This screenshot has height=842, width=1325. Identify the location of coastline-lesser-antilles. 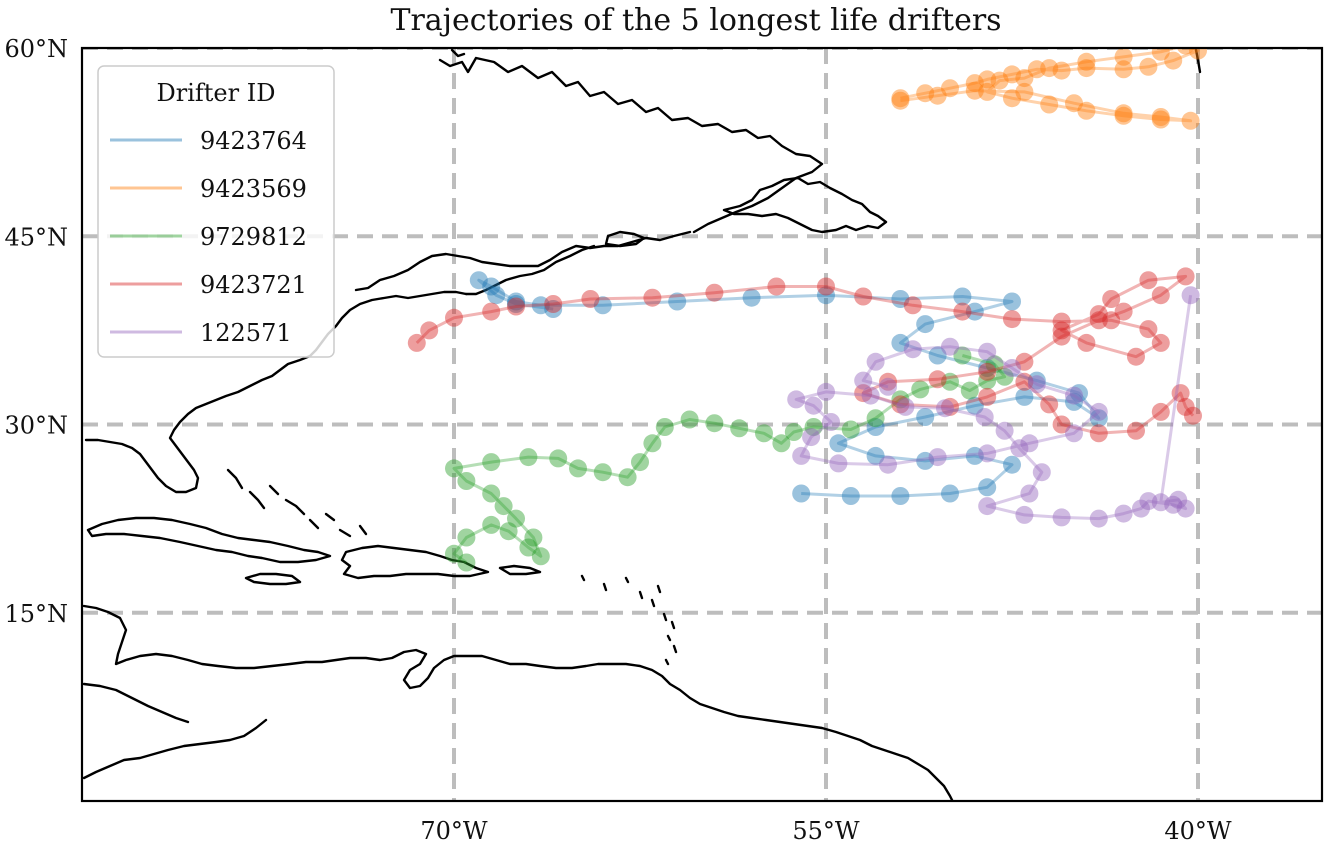
(629, 620).